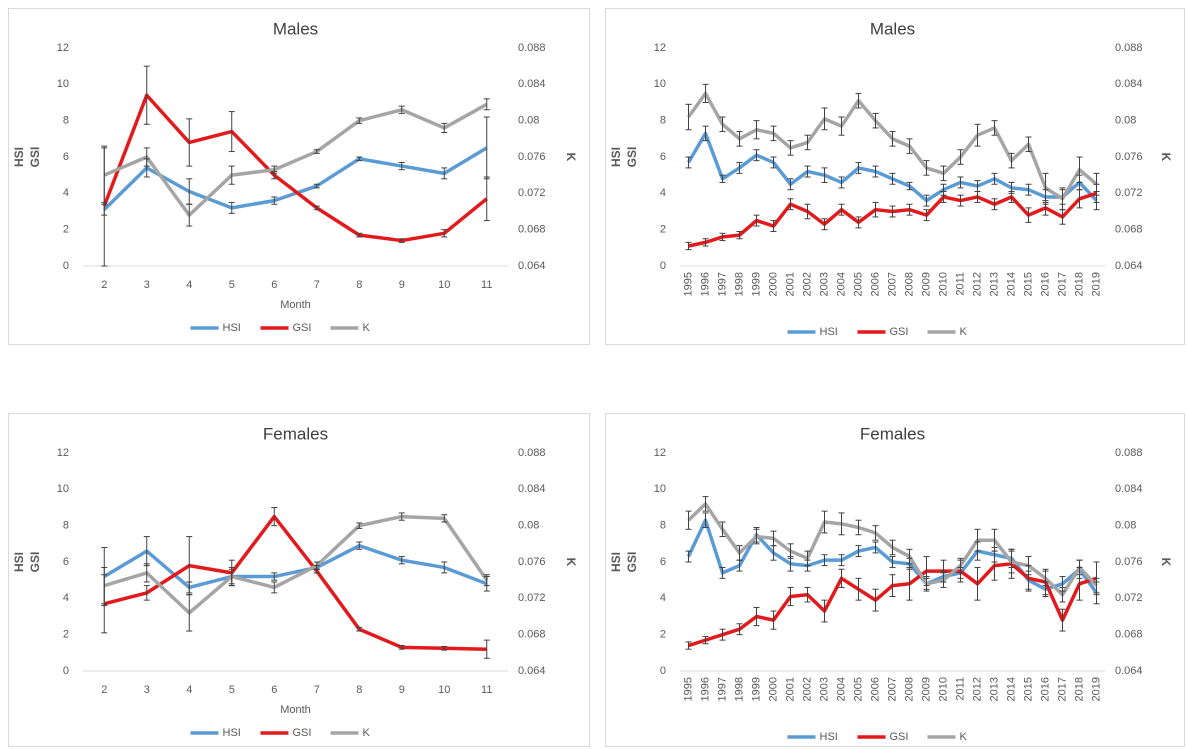 The width and height of the screenshot is (1187, 749). What do you see at coordinates (739, 284) in the screenshot?
I see `x-tick-label: 1998` at bounding box center [739, 284].